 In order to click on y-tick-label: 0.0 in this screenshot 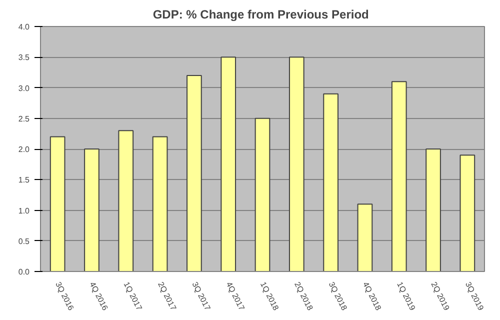, I will do `click(24, 272)`.